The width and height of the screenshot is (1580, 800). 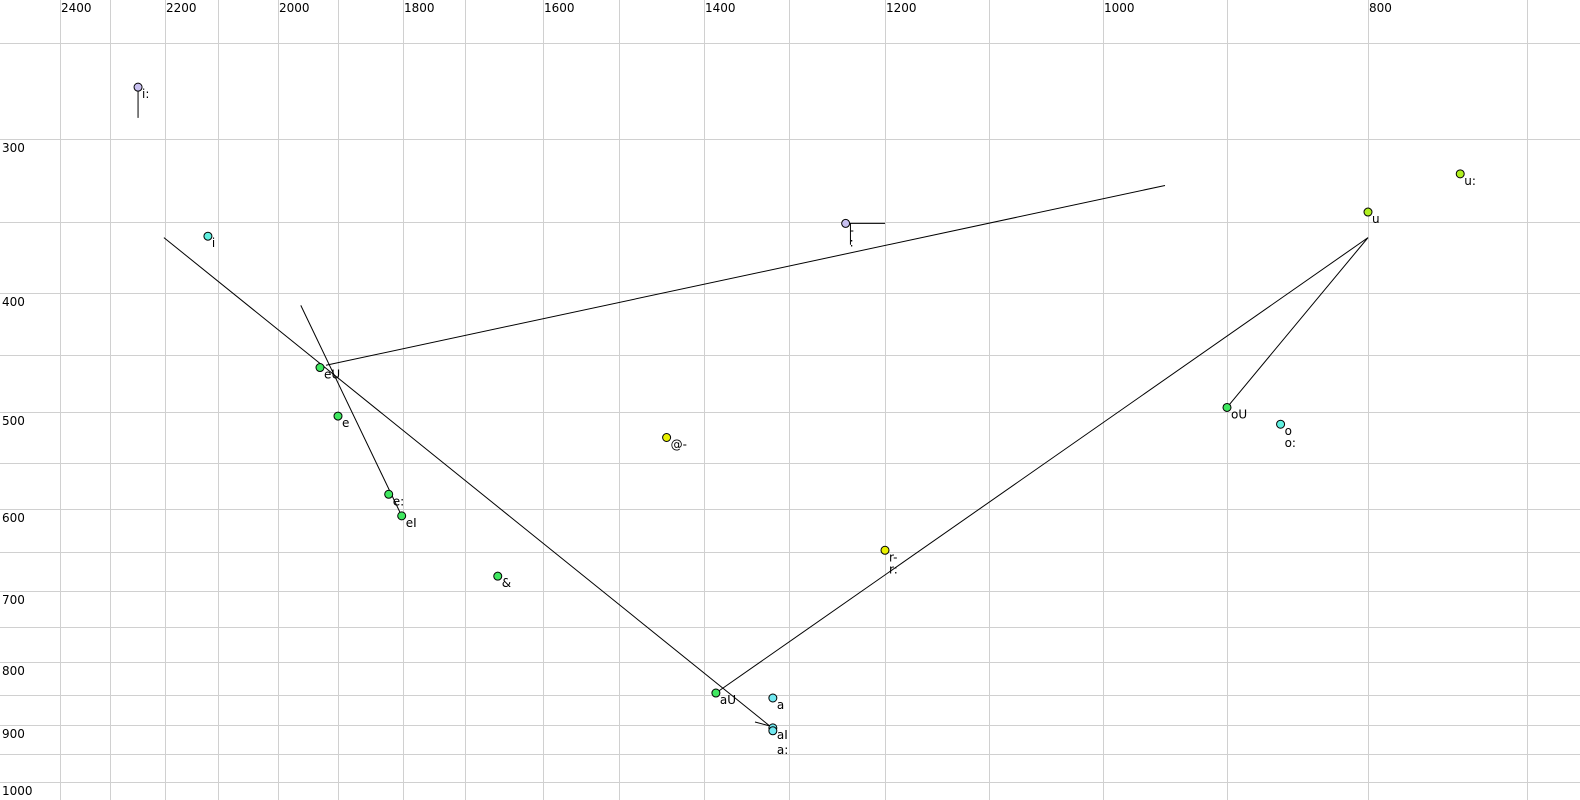 I want to click on x-tick-label: 2200, so click(x=181, y=8).